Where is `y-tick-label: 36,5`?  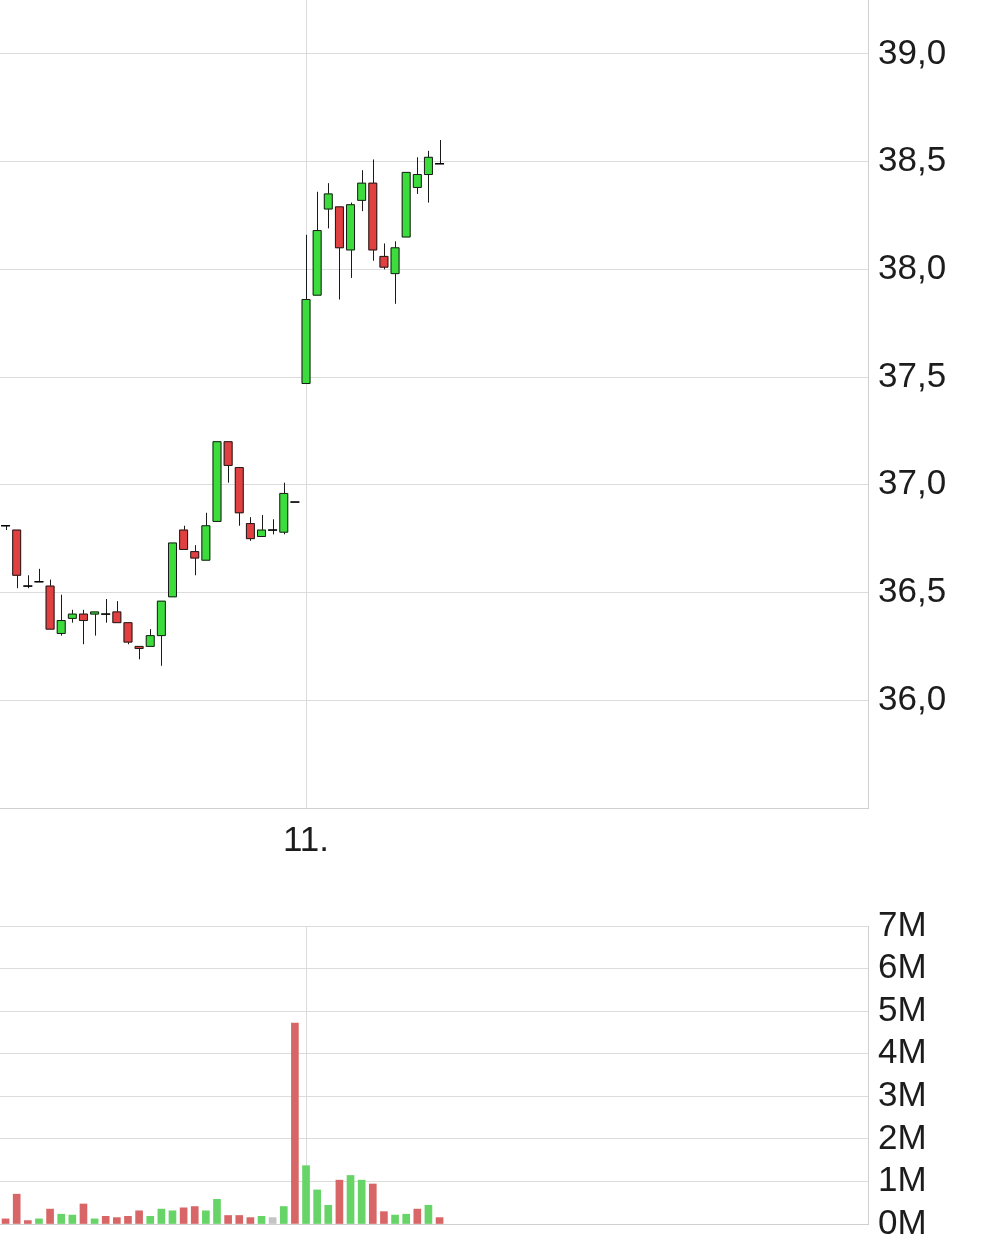
y-tick-label: 36,5 is located at coordinates (912, 590).